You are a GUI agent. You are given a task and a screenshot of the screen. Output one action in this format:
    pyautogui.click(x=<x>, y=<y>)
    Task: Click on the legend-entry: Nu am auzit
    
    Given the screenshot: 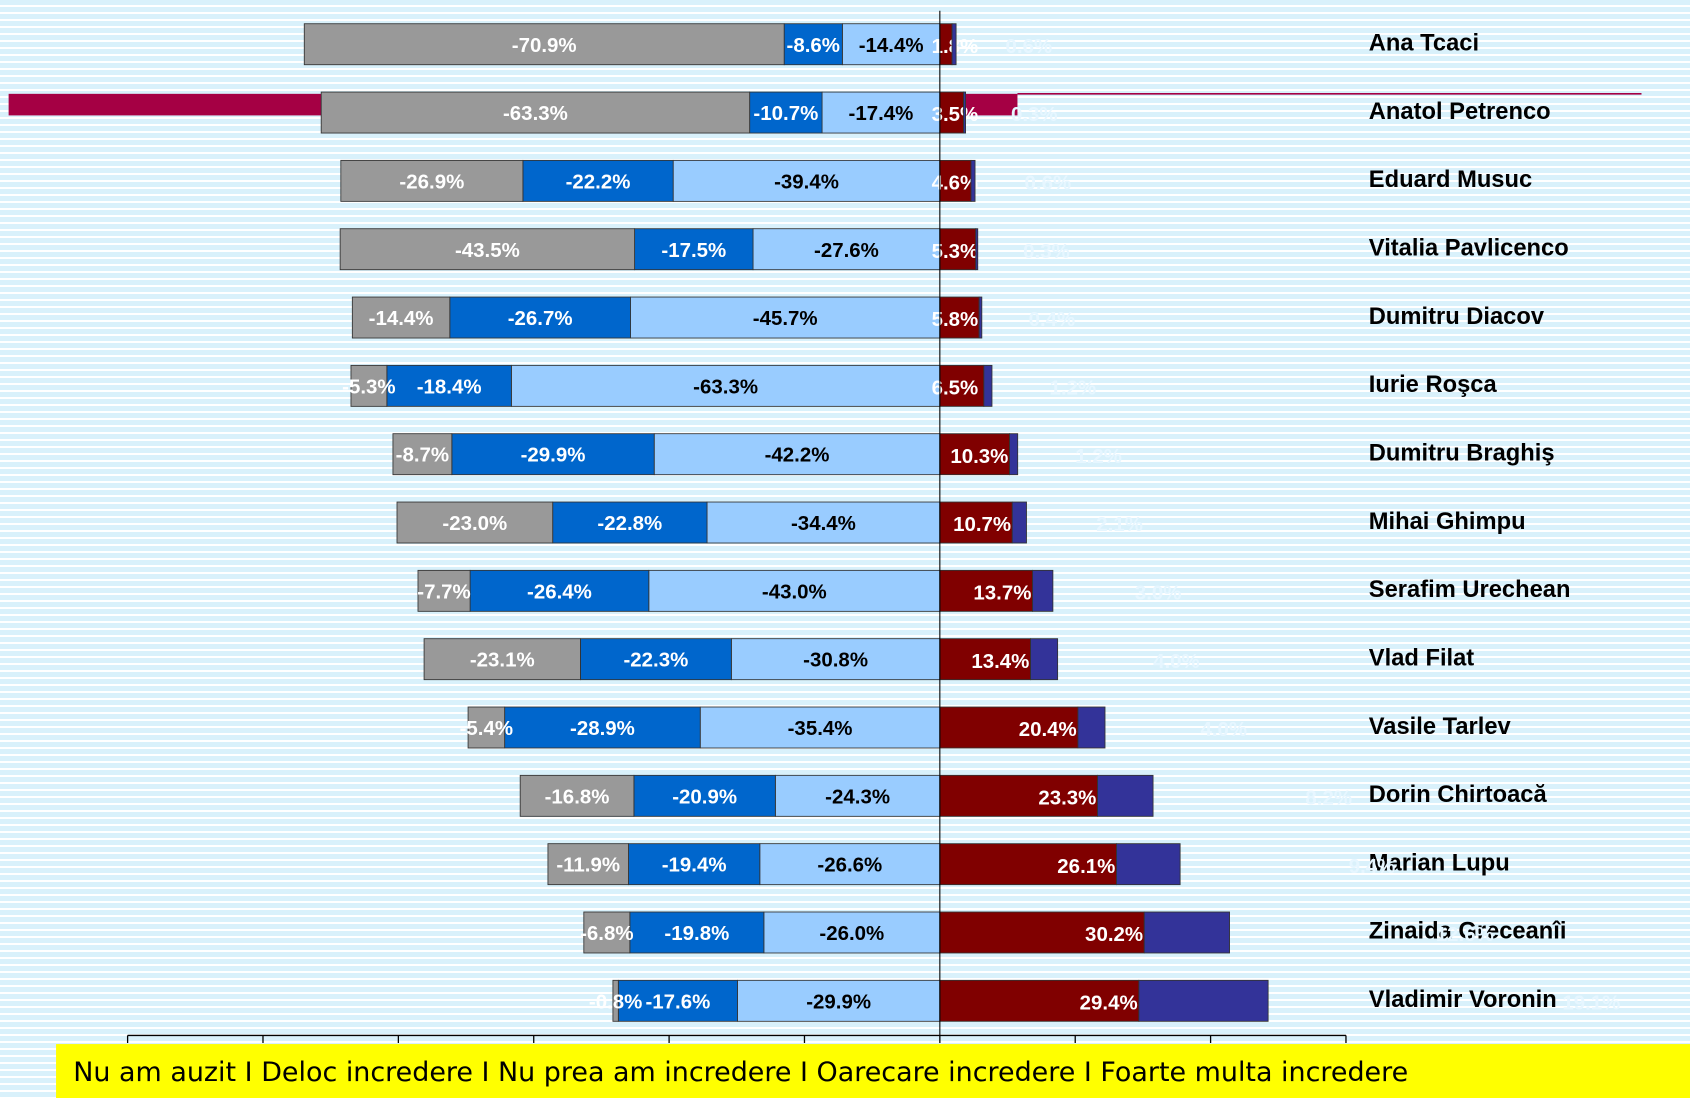 What is the action you would take?
    pyautogui.click(x=154, y=1072)
    